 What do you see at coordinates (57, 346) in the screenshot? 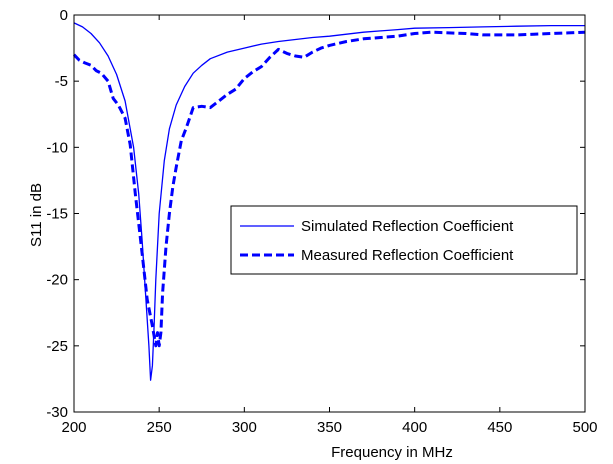
I see `y-tick-label: -25` at bounding box center [57, 346].